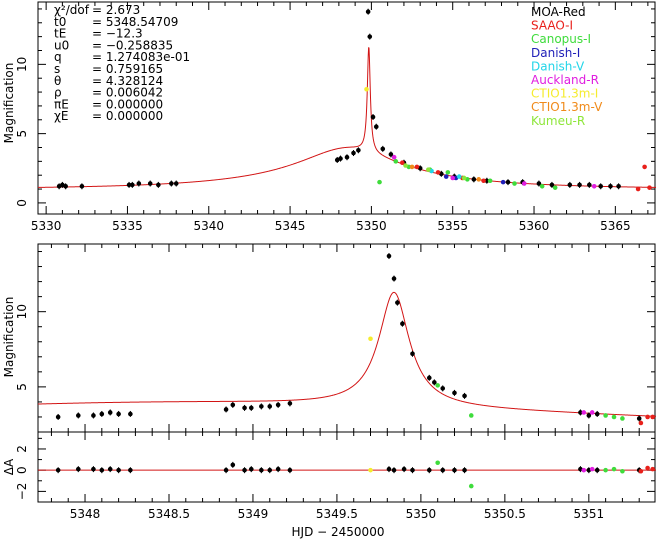 The width and height of the screenshot is (656, 546). I want to click on parameter-label: tE, so click(60, 34).